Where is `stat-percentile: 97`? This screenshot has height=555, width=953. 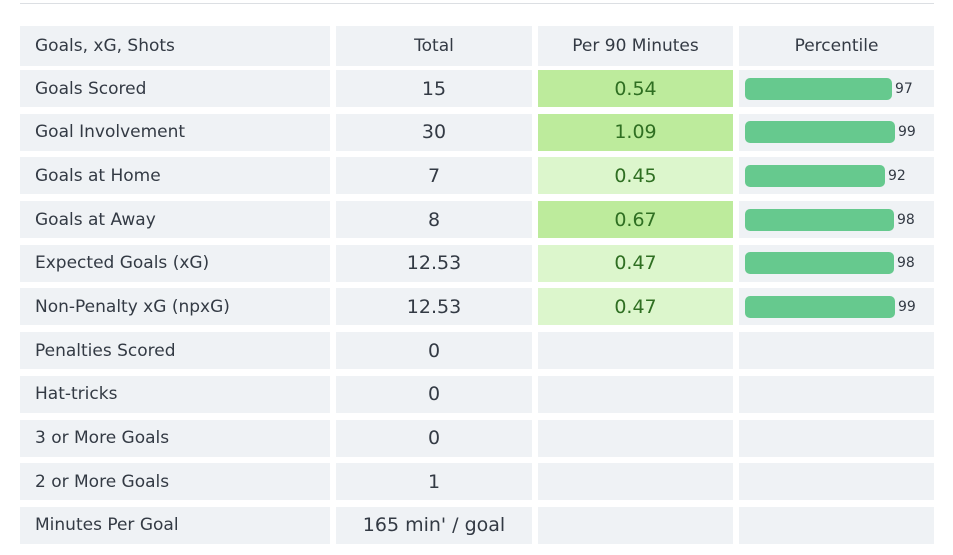 stat-percentile: 97 is located at coordinates (836, 88).